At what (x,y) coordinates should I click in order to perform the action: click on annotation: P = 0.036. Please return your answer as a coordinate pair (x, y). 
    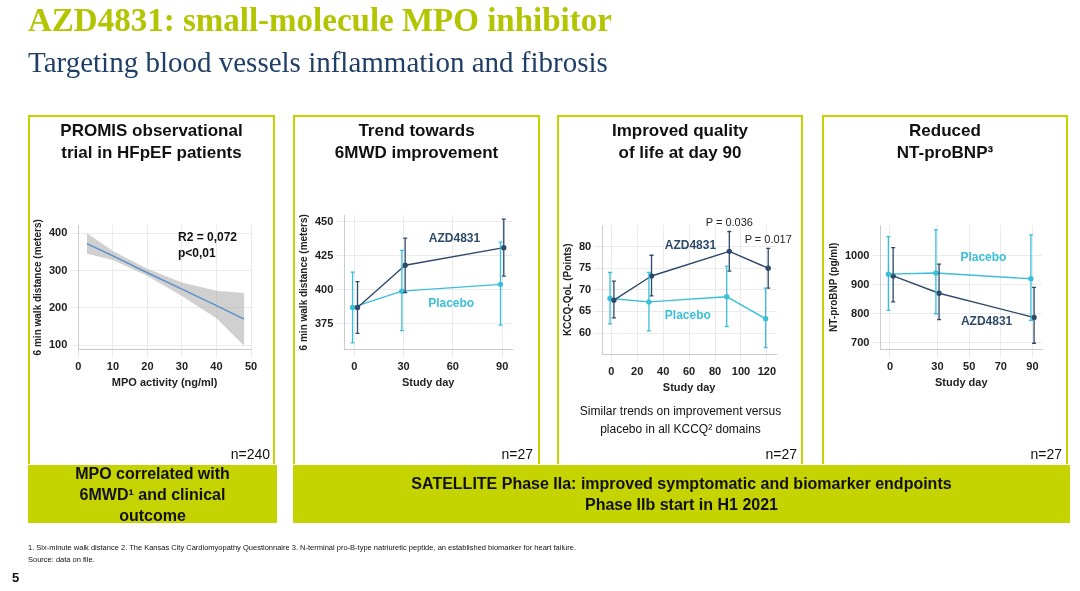
    Looking at the image, I should click on (729, 222).